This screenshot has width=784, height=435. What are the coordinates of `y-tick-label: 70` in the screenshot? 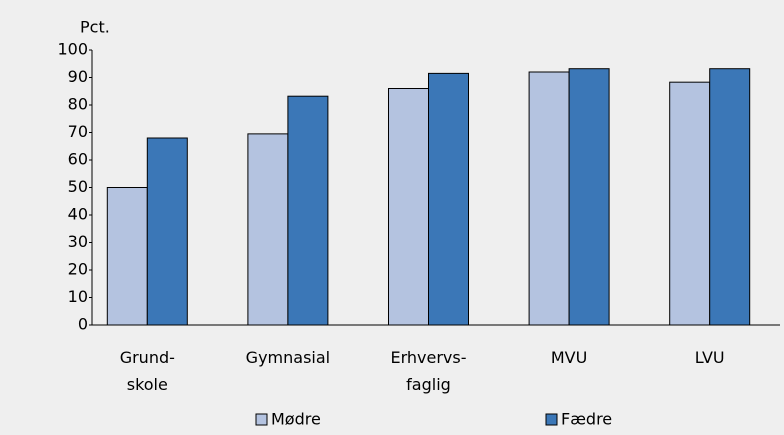 It's located at (78, 131).